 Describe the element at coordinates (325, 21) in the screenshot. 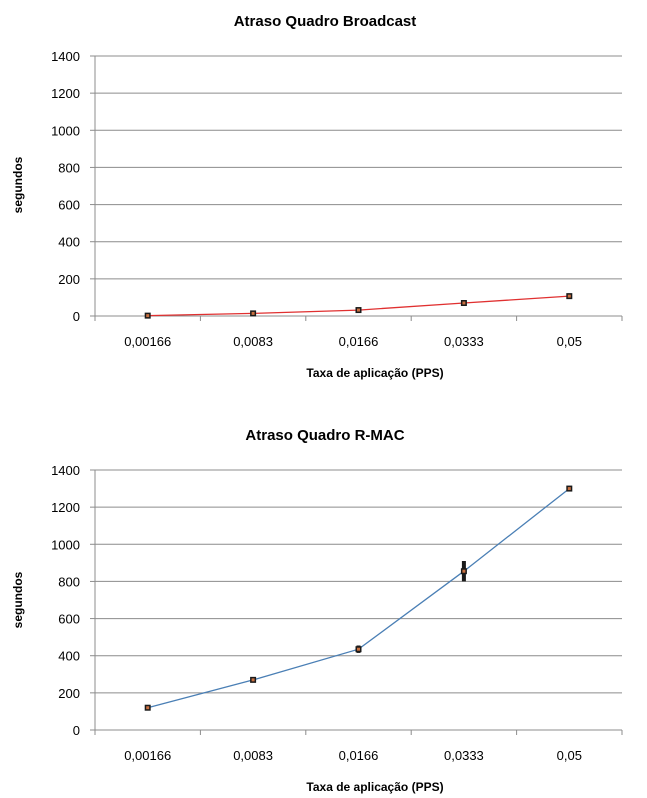

I see `chart-title: Atraso Quadro Broadcast` at that location.